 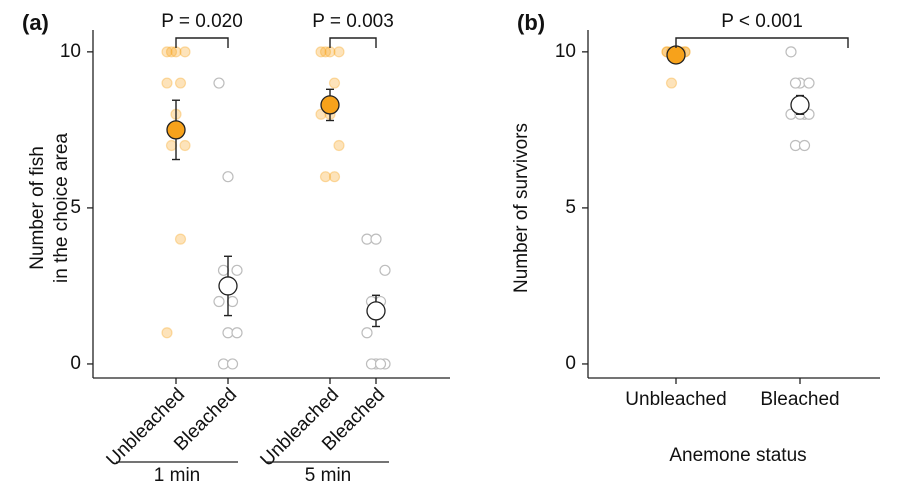 I want to click on y-axis-label: Number of survivors, so click(x=521, y=208).